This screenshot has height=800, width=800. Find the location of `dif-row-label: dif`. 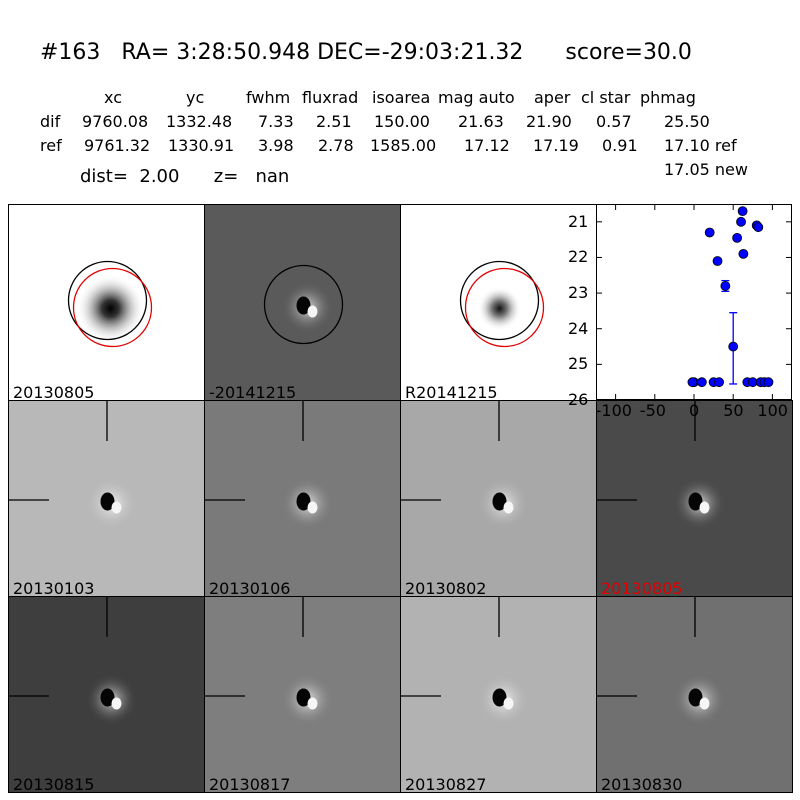

dif-row-label: dif is located at coordinates (50, 121).